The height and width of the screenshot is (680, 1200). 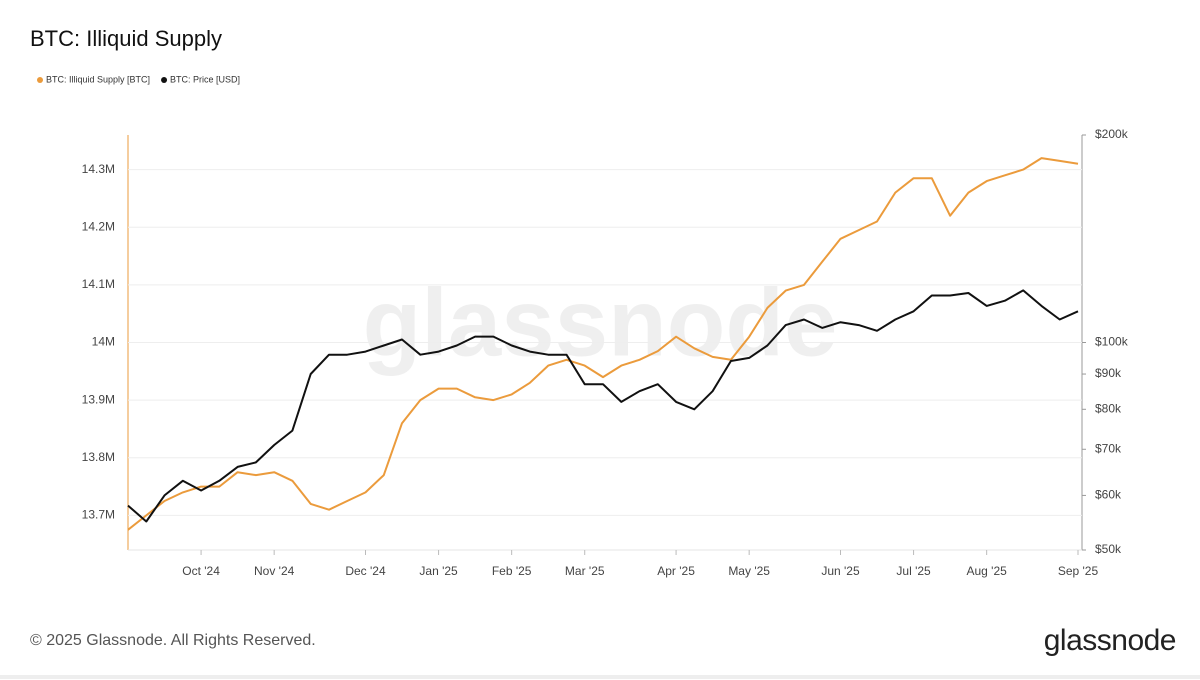 What do you see at coordinates (913, 571) in the screenshot?
I see `x-tick-label: Jul '25` at bounding box center [913, 571].